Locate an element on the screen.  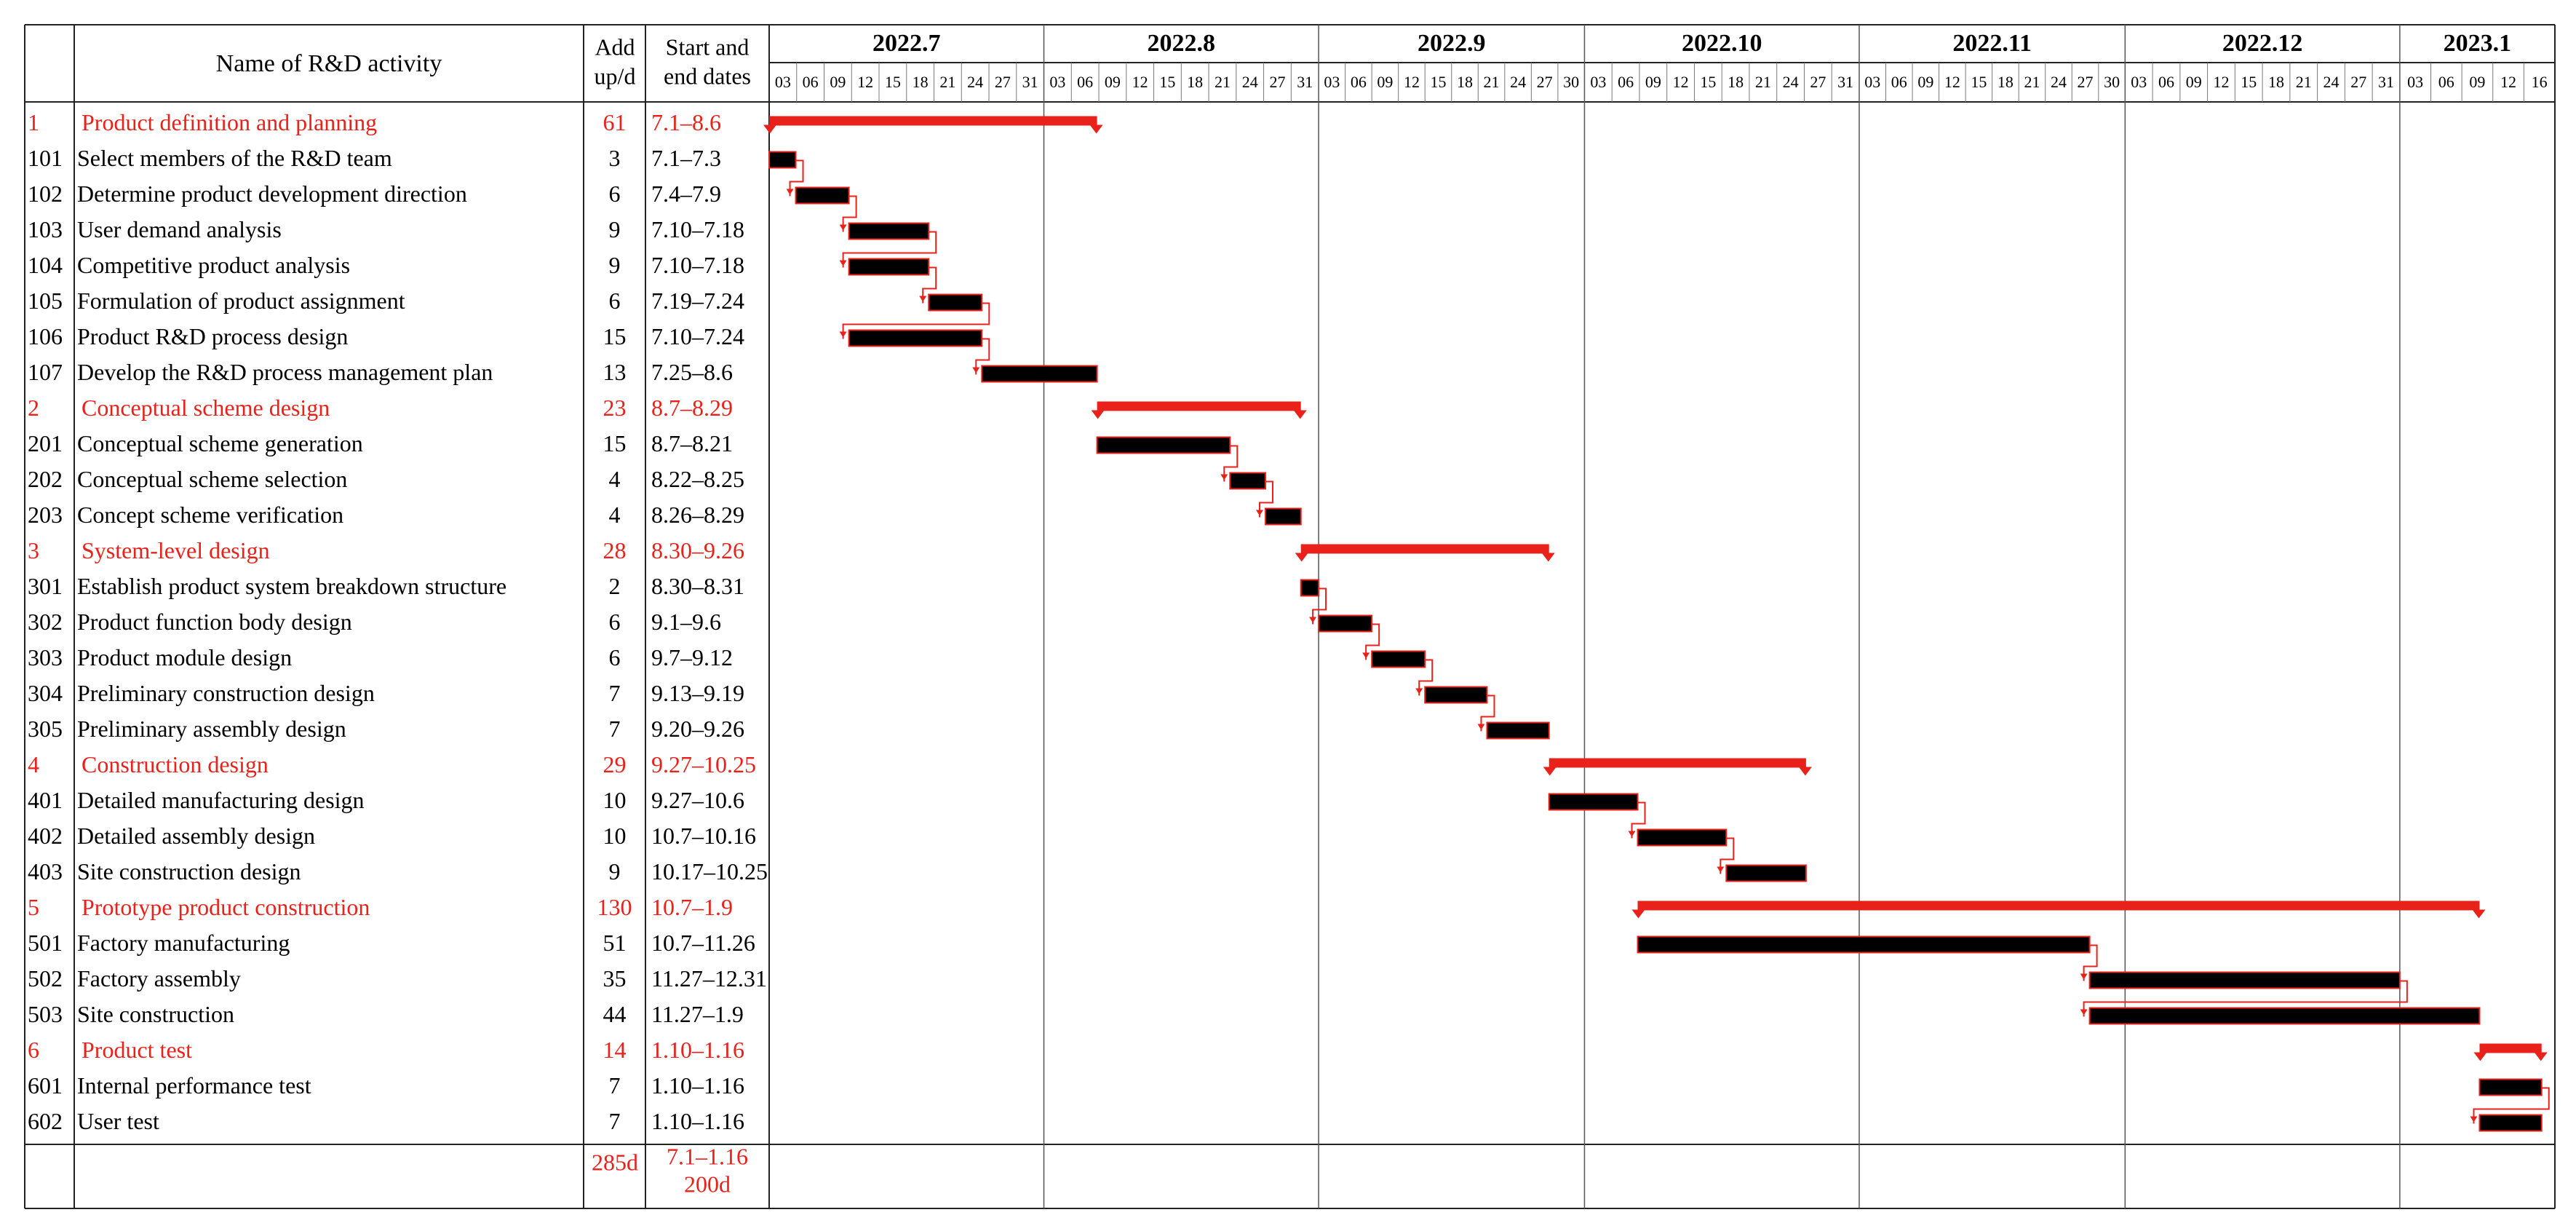
task-name: Factory manufacturing is located at coordinates (183, 943).